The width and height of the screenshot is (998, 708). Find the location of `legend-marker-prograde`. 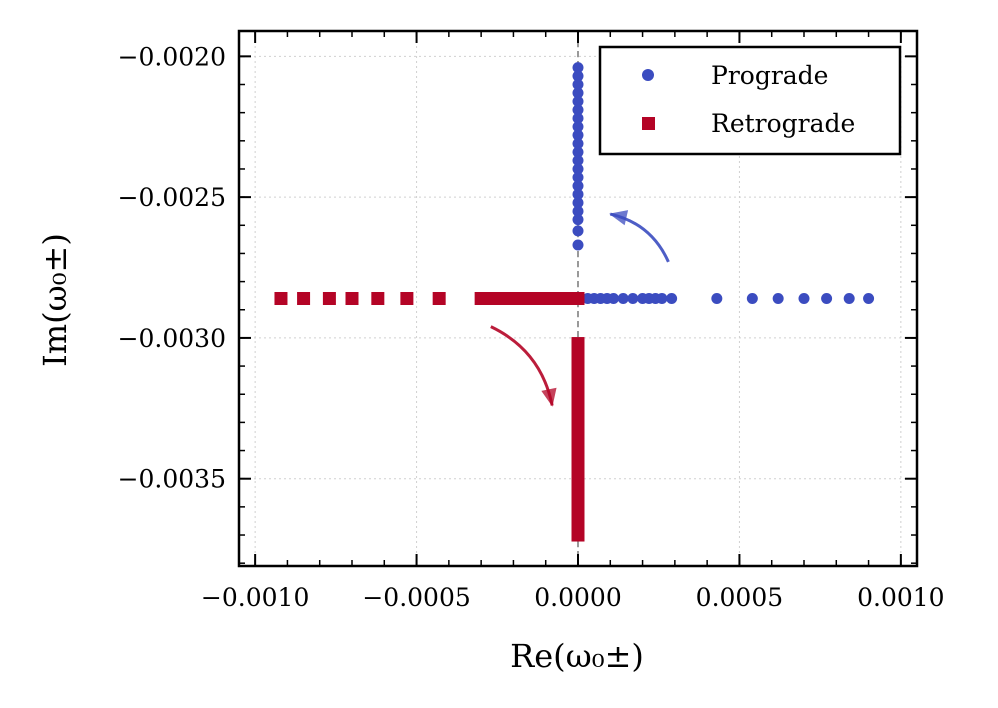

legend-marker-prograde is located at coordinates (648, 75).